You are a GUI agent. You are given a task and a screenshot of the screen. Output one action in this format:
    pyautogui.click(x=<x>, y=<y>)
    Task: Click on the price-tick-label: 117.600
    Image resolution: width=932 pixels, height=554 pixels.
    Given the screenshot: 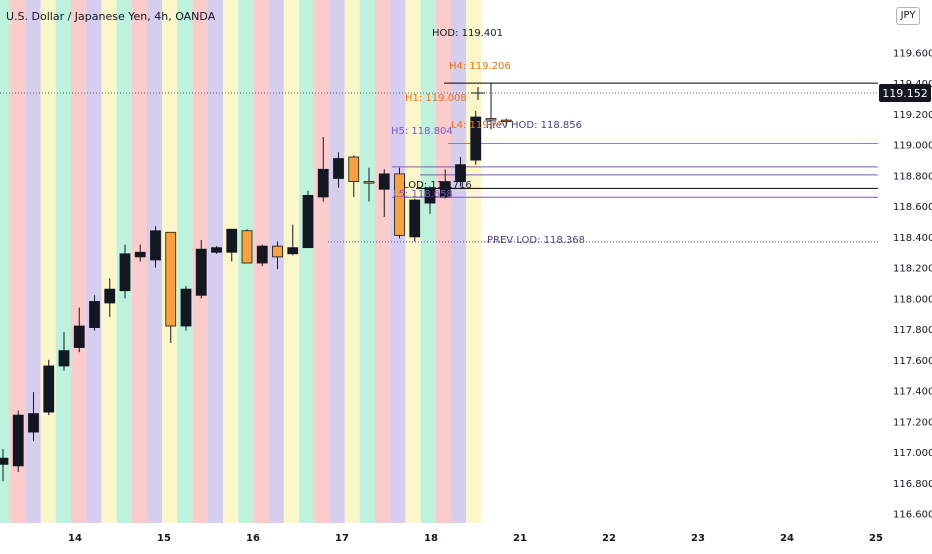 What is the action you would take?
    pyautogui.click(x=912, y=361)
    